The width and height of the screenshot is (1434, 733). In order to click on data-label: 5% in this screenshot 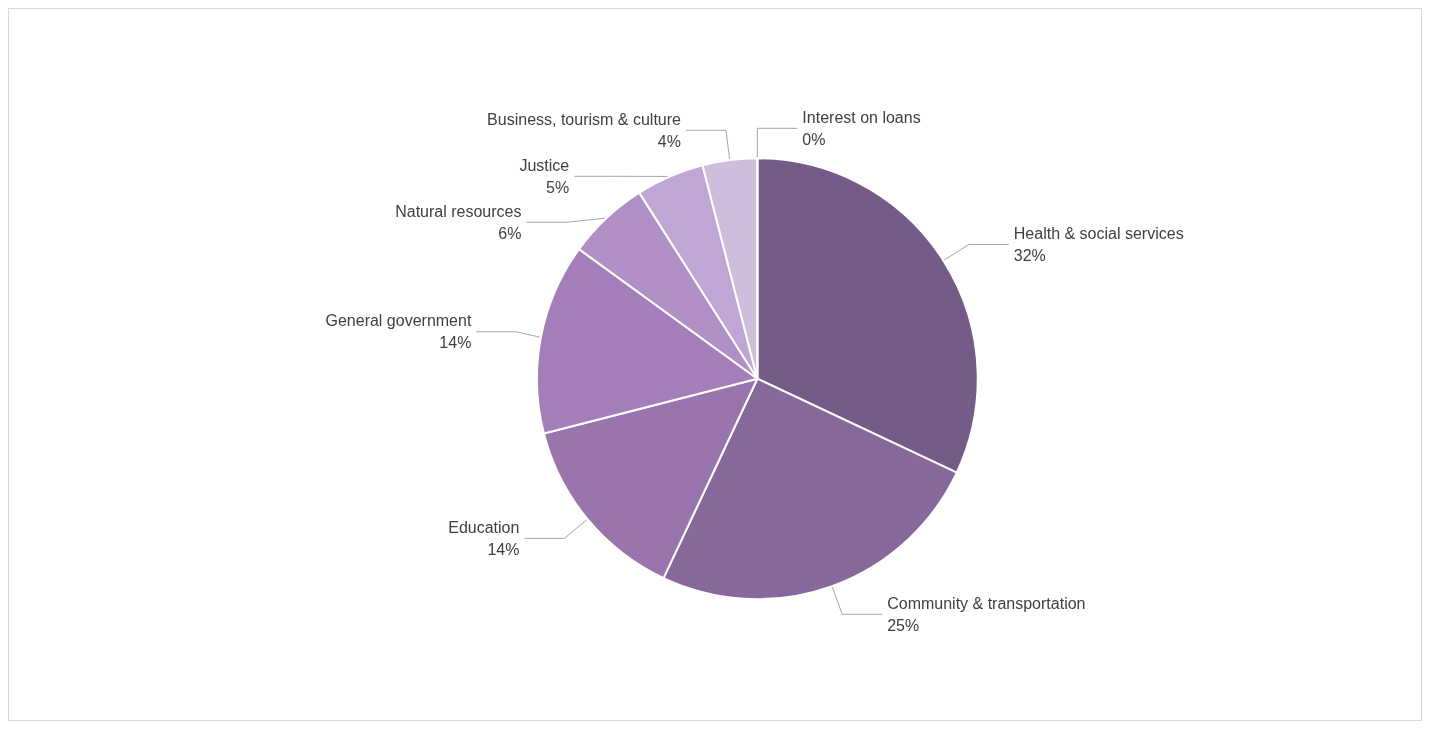, I will do `click(558, 187)`.